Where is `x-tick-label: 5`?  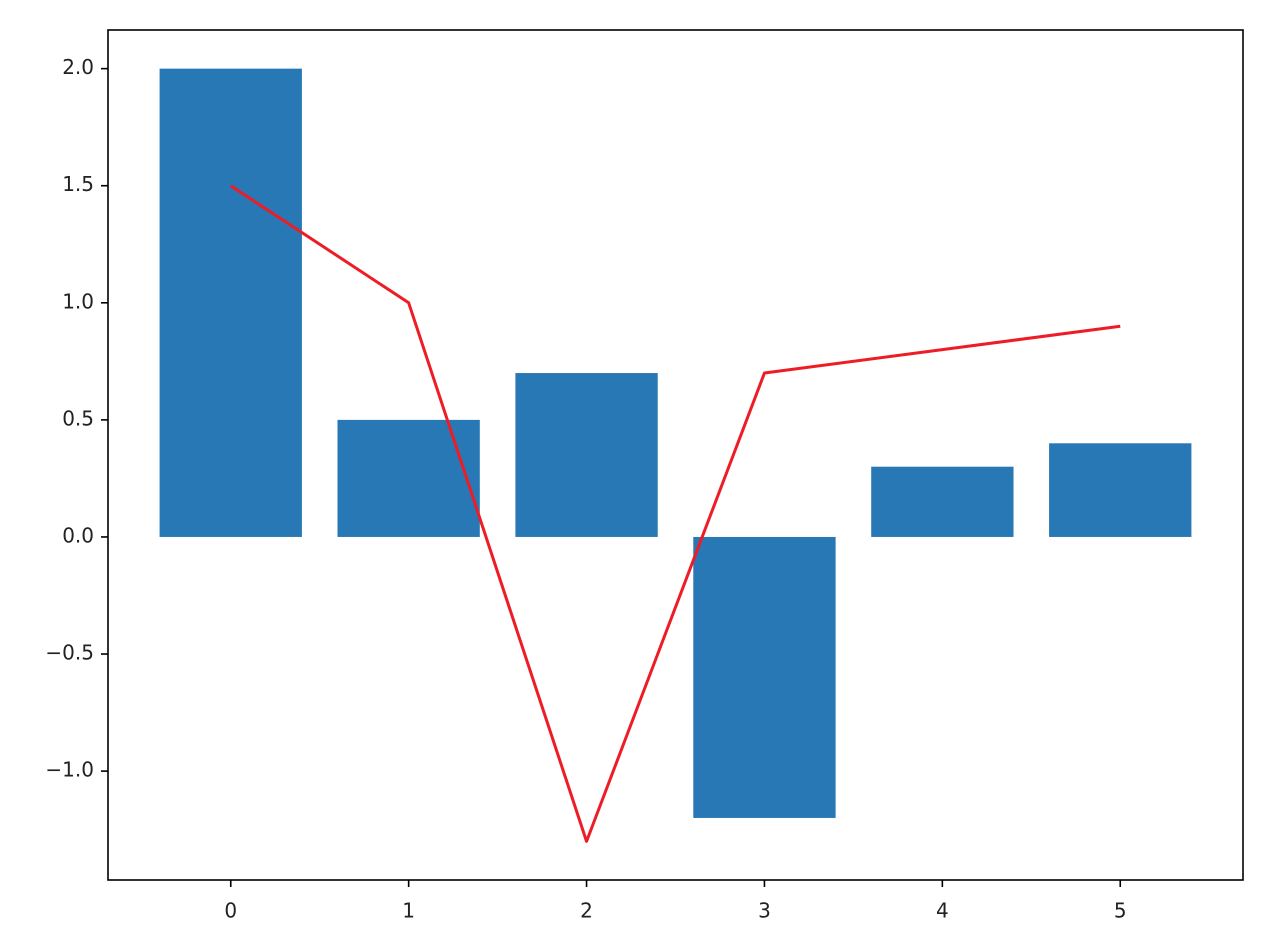
x-tick-label: 5 is located at coordinates (1120, 911).